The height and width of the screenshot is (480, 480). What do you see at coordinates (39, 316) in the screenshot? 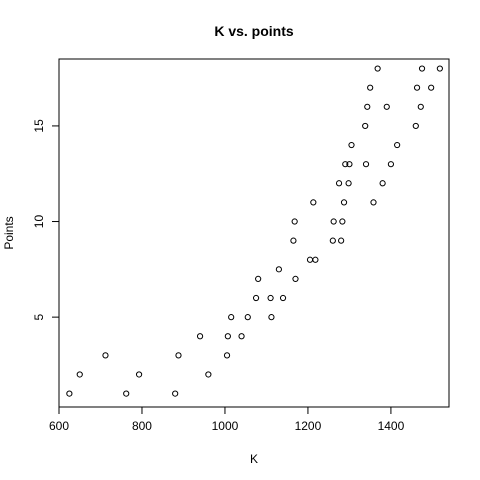
I see `y-tick-label: 5` at bounding box center [39, 316].